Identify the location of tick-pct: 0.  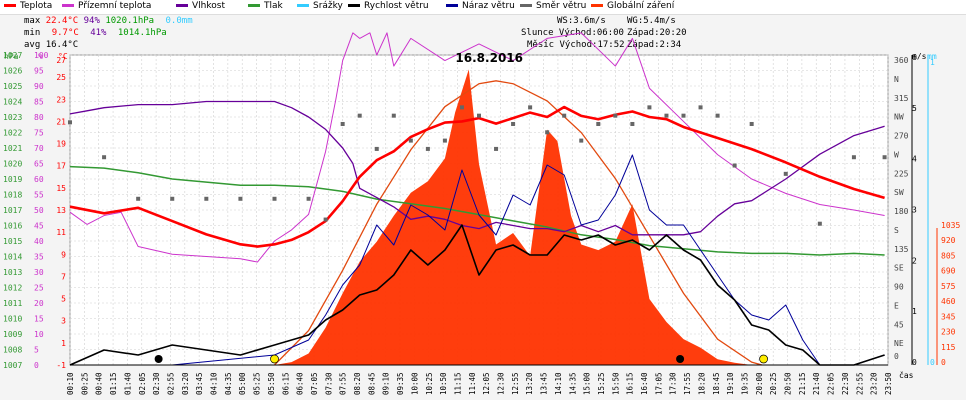
(36, 365).